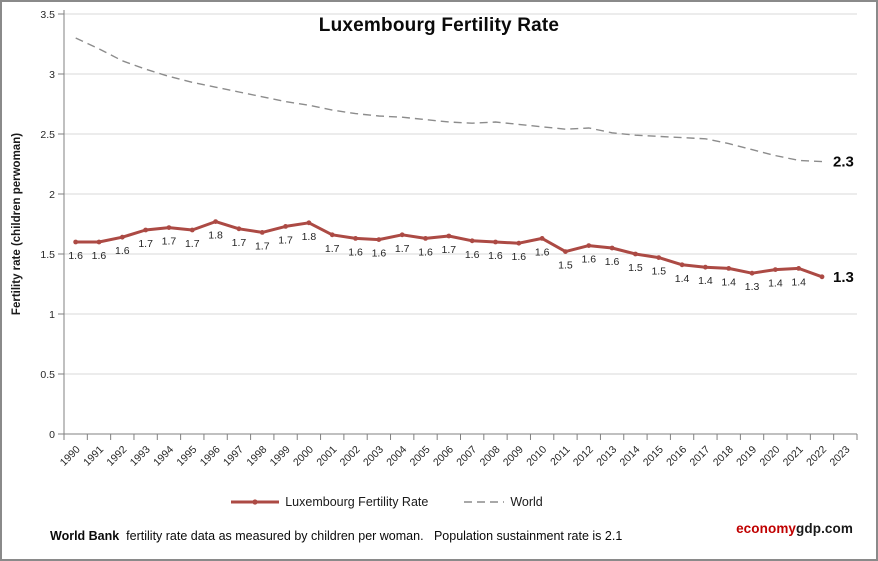  I want to click on x-tick-label: 2020, so click(769, 456).